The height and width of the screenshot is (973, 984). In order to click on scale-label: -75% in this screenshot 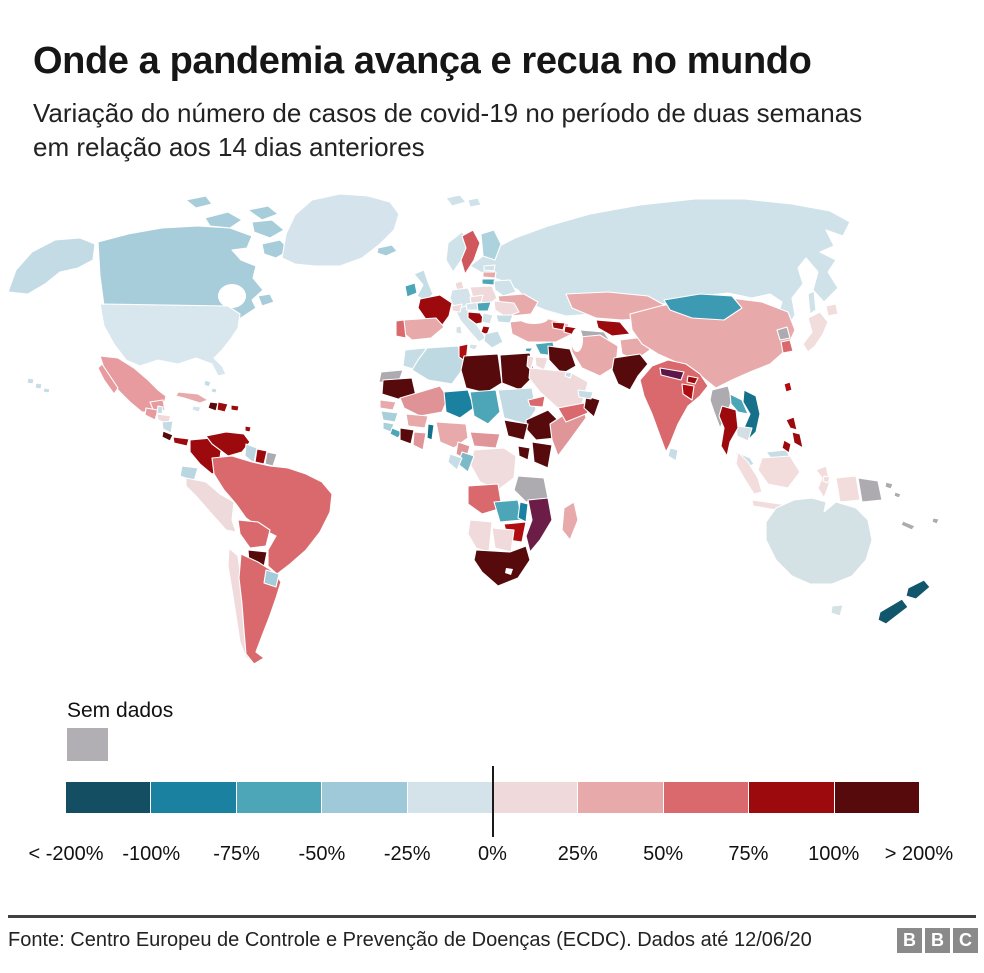, I will do `click(236, 854)`.